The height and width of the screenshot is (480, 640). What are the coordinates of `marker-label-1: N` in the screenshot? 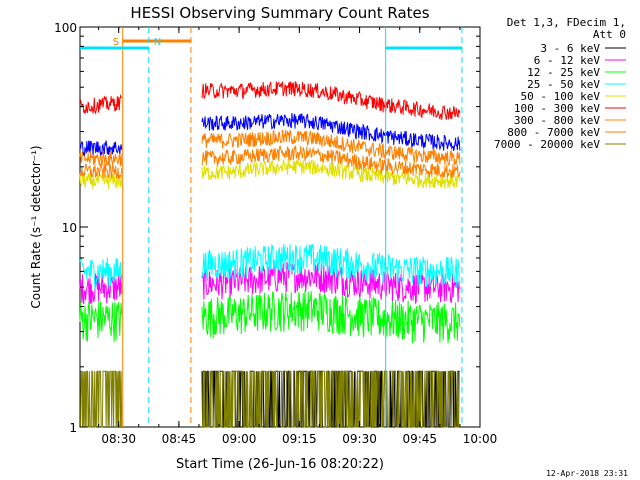 It's located at (157, 42).